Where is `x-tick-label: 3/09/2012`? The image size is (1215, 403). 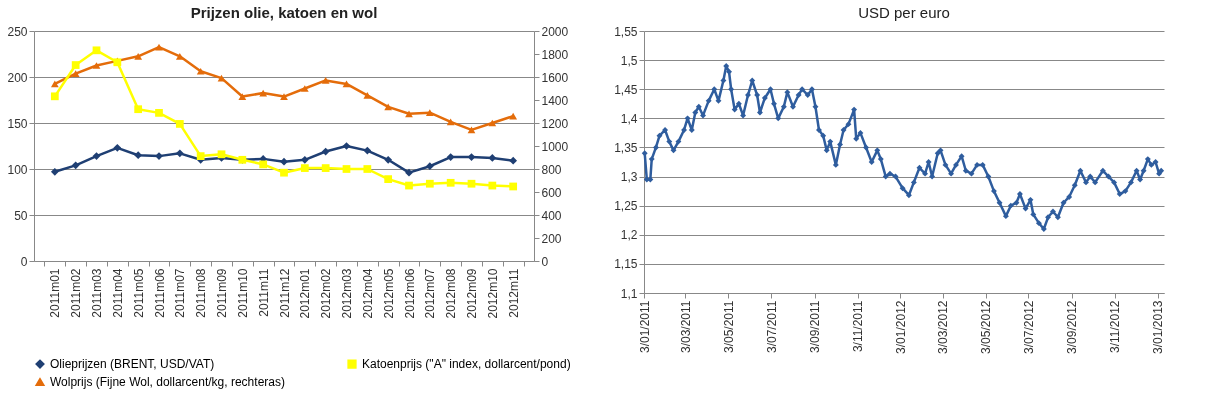 x-tick-label: 3/09/2012 is located at coordinates (1072, 327).